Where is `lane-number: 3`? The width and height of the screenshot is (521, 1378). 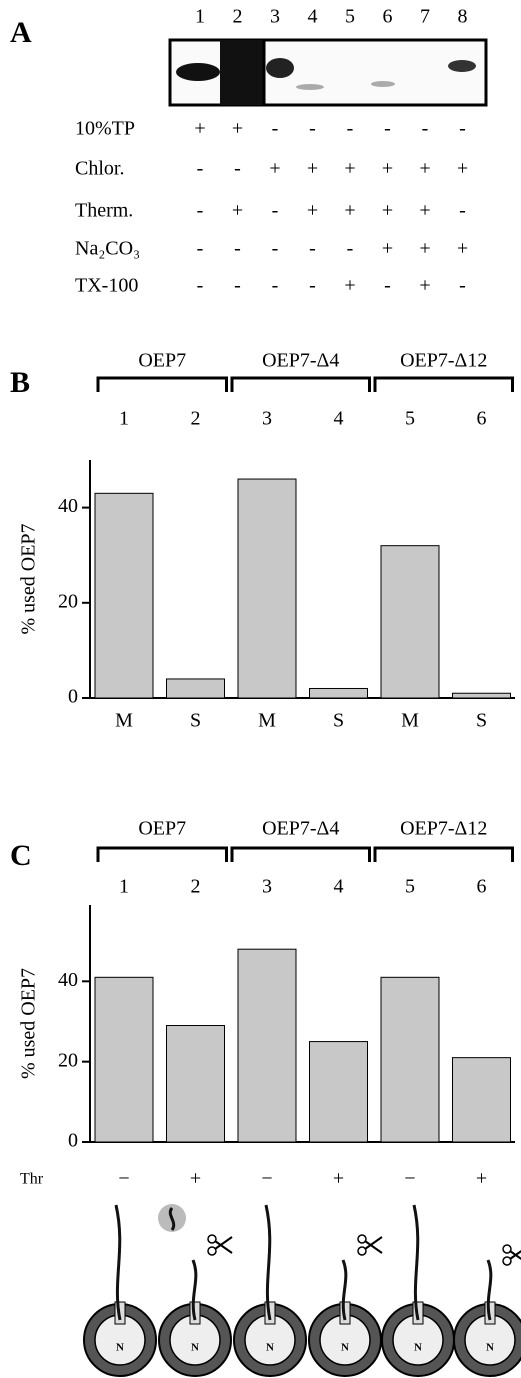
lane-number: 3 is located at coordinates (275, 17).